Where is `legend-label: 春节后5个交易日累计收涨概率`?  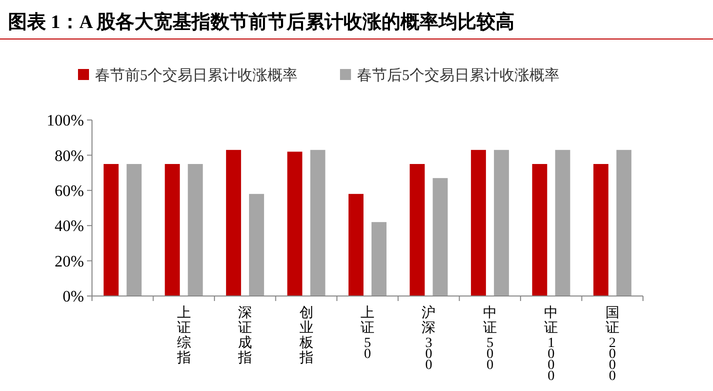 legend-label: 春节后5个交易日累计收涨概率 is located at coordinates (458, 75).